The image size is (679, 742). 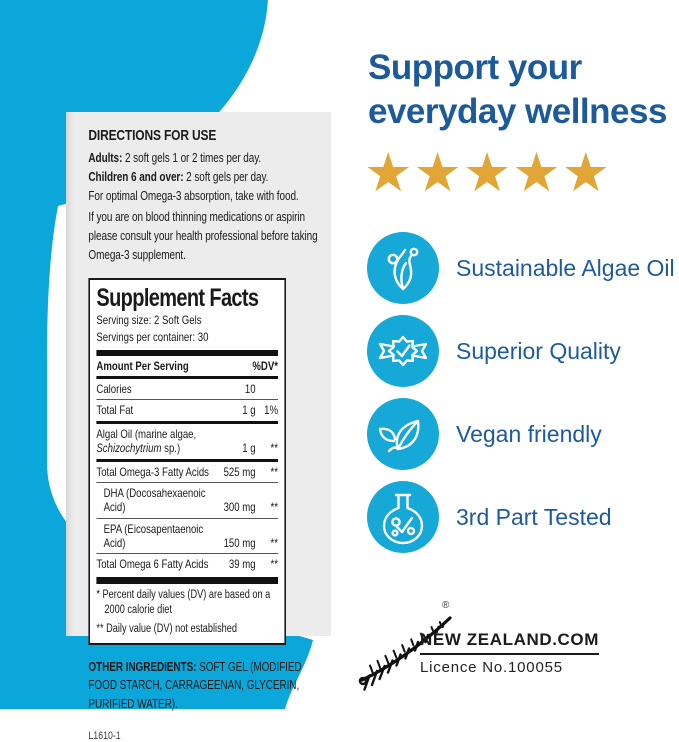 I want to click on table-row-dha: DHA (Docosahexaenoic Acid) 300 mg **, so click(x=187, y=499).